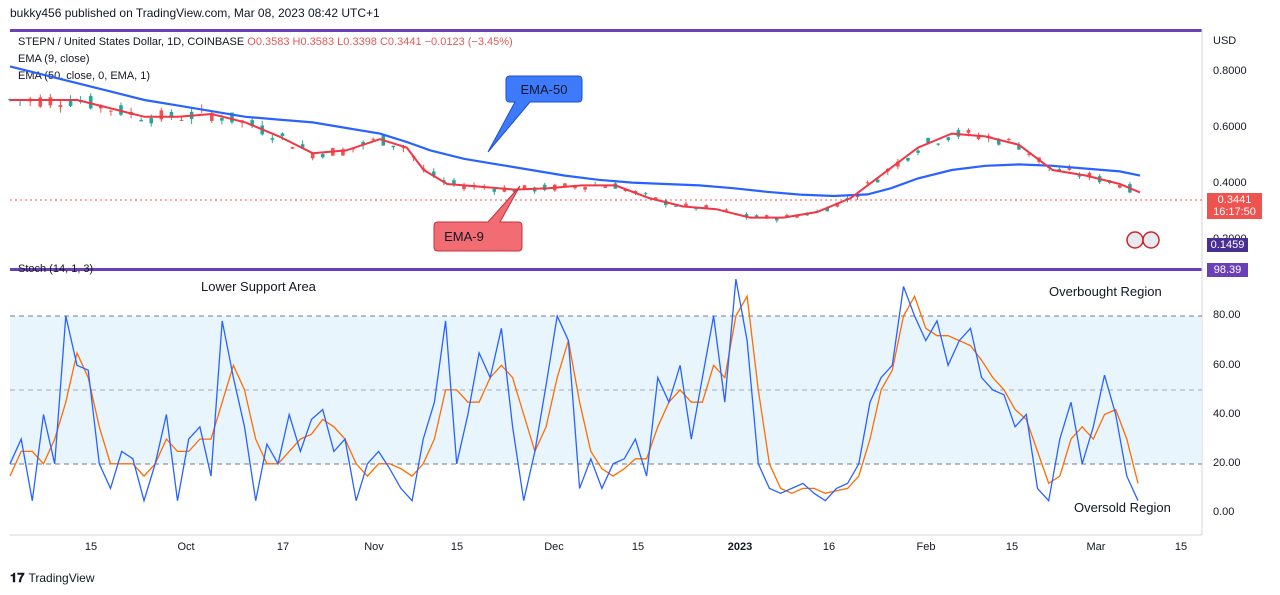 The image size is (1280, 595). Describe the element at coordinates (1234, 212) in the screenshot. I see `countdown: 16:17:50` at that location.